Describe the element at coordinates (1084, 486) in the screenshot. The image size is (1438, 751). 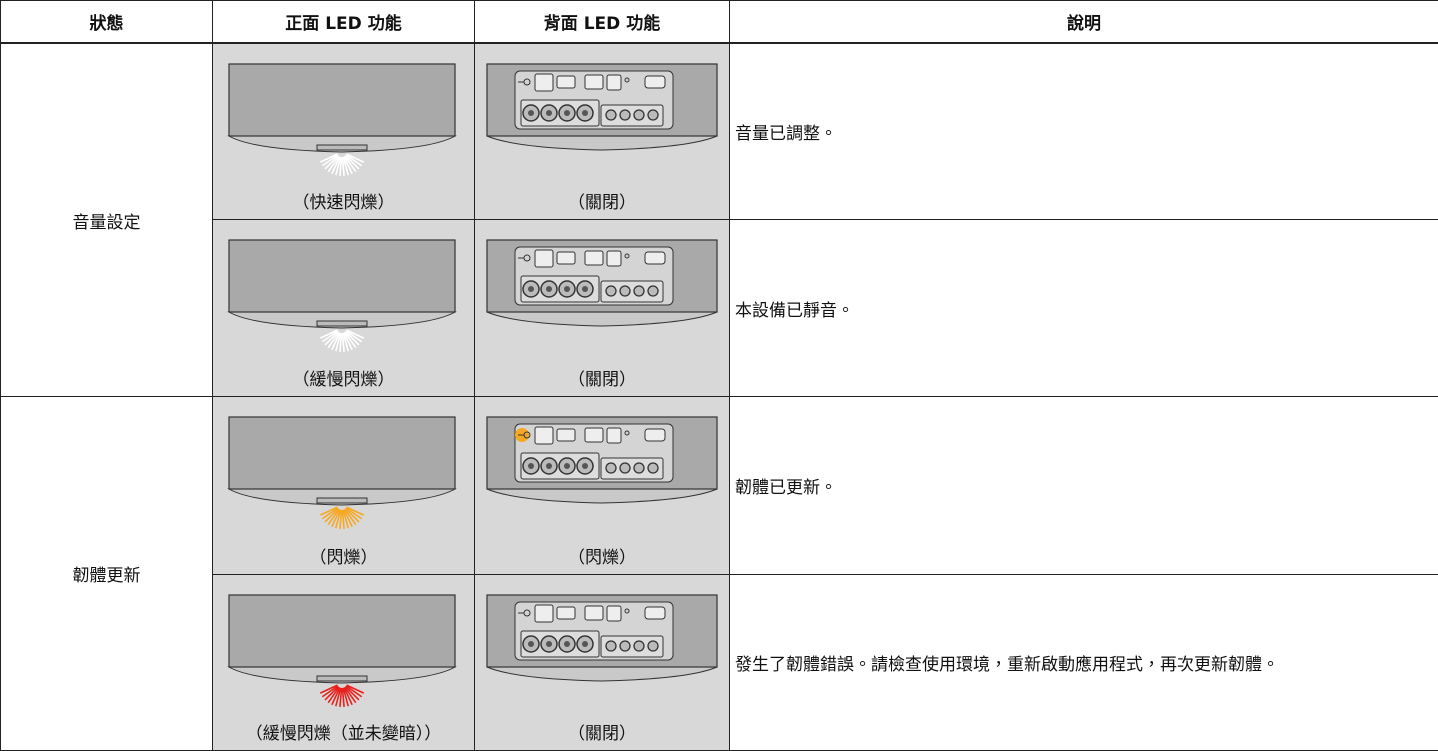
I see `description-cell: 韌體已更新。` at that location.